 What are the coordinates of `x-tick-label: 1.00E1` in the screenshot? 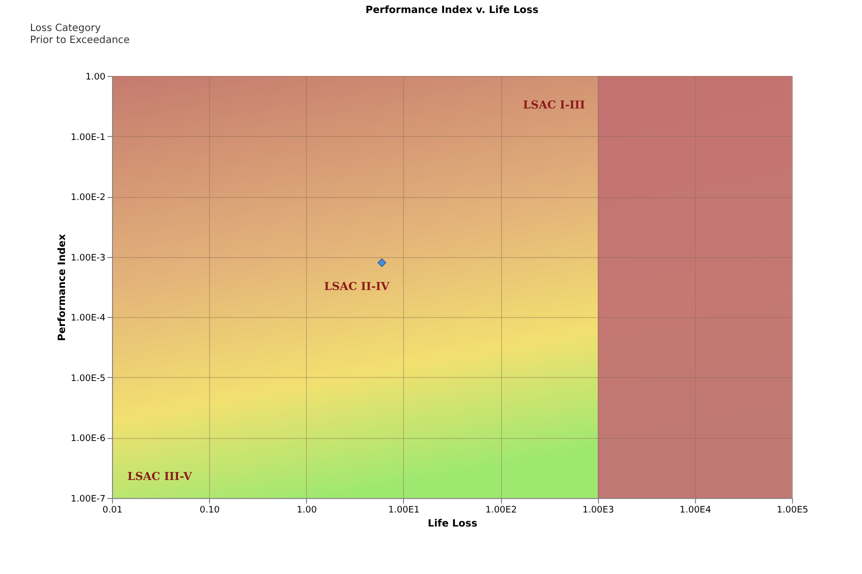 It's located at (404, 511).